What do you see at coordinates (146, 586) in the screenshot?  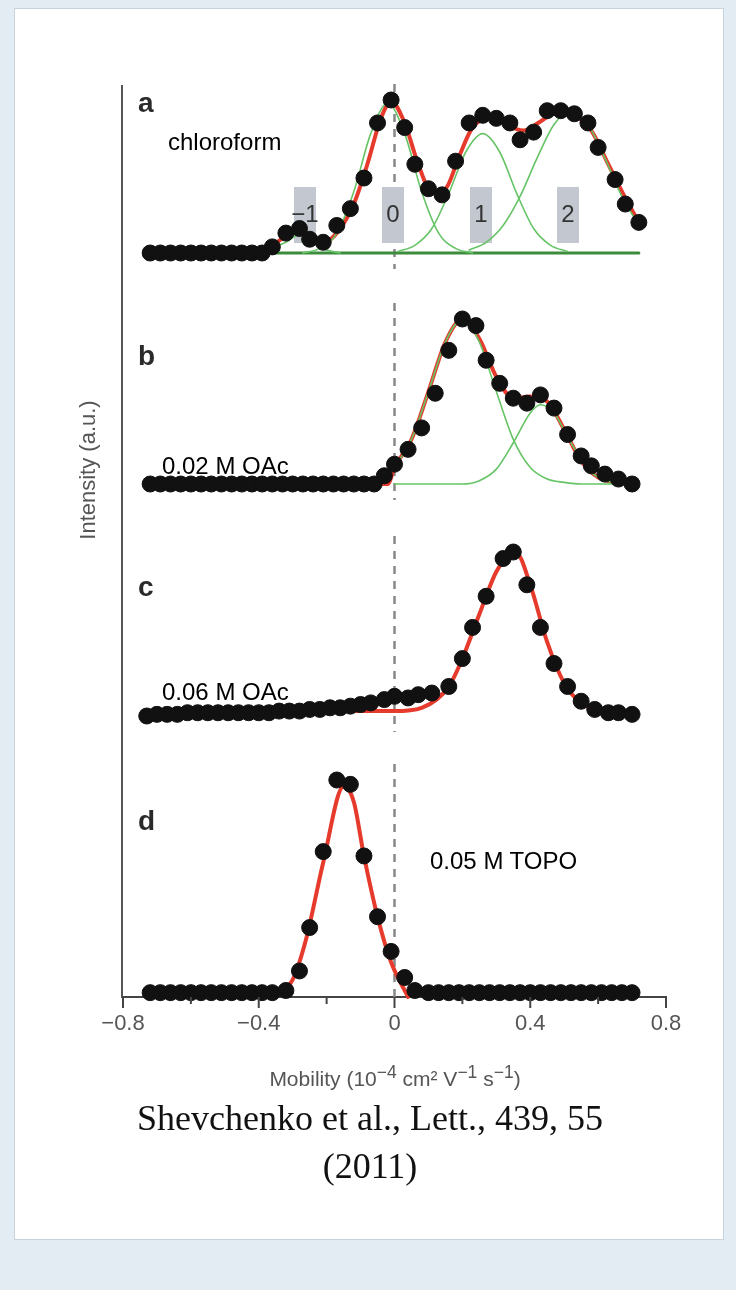 I see `annotation: c` at bounding box center [146, 586].